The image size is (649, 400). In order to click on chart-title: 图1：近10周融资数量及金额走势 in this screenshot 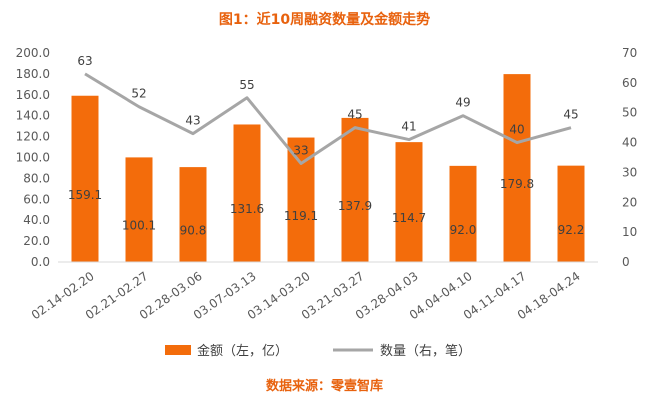, I will do `click(324, 20)`.